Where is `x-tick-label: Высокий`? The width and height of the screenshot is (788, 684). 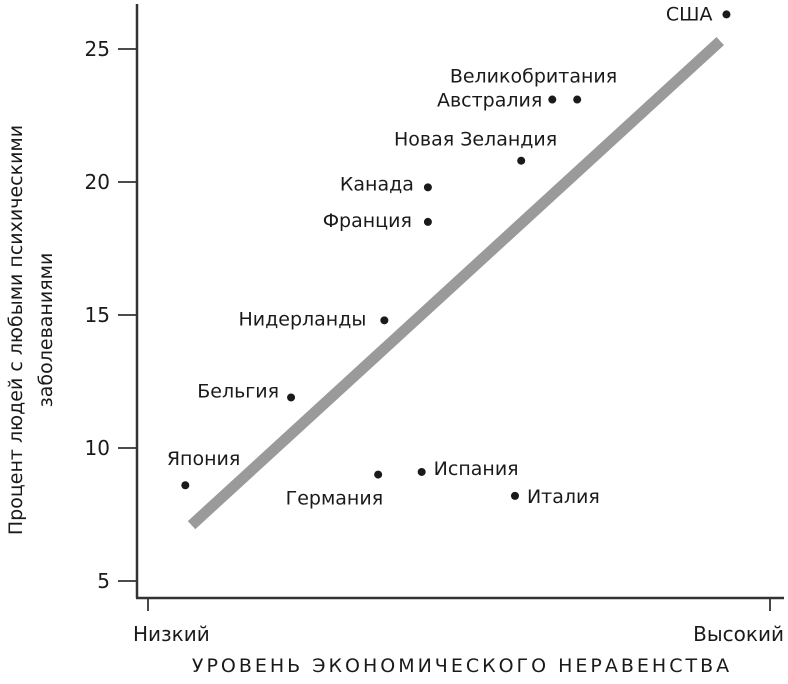
x-tick-label: Высокий is located at coordinates (738, 634).